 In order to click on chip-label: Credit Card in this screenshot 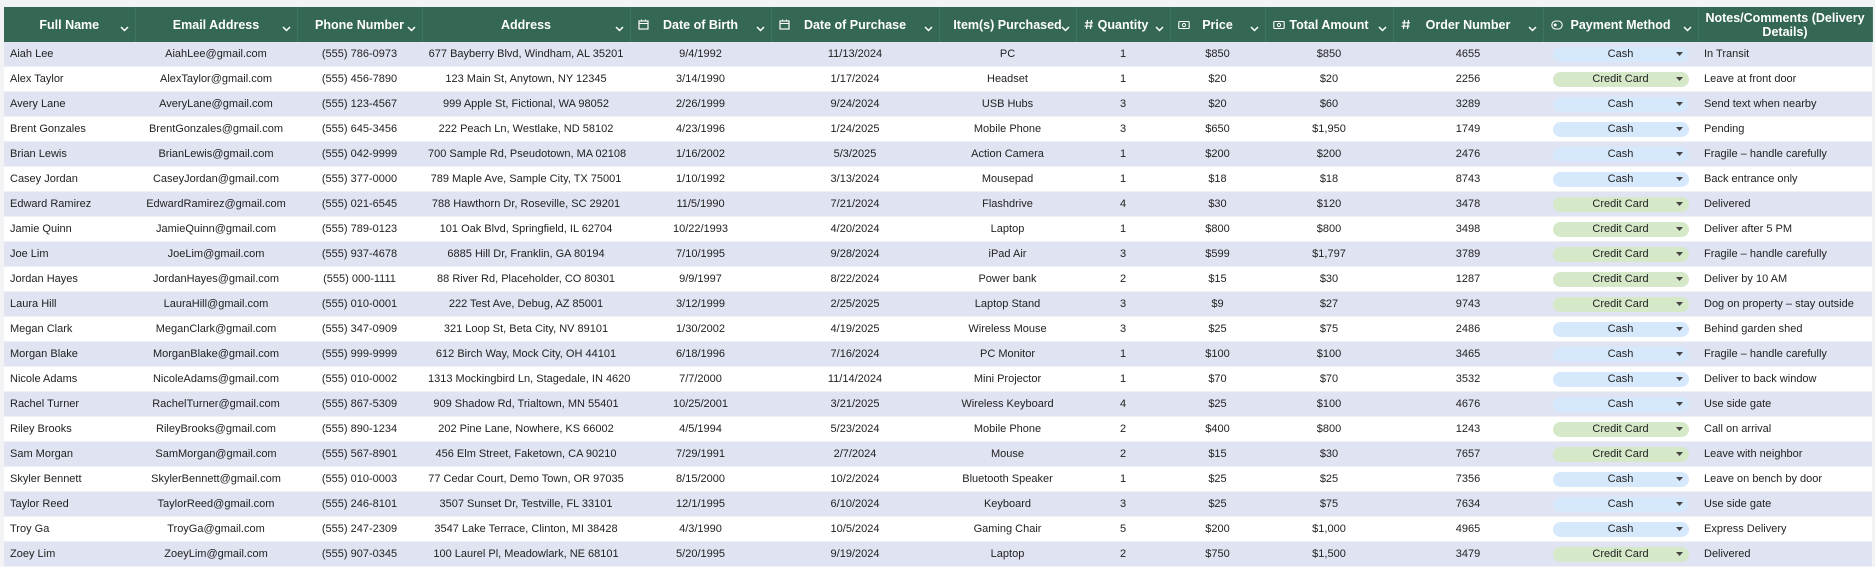, I will do `click(1620, 253)`.